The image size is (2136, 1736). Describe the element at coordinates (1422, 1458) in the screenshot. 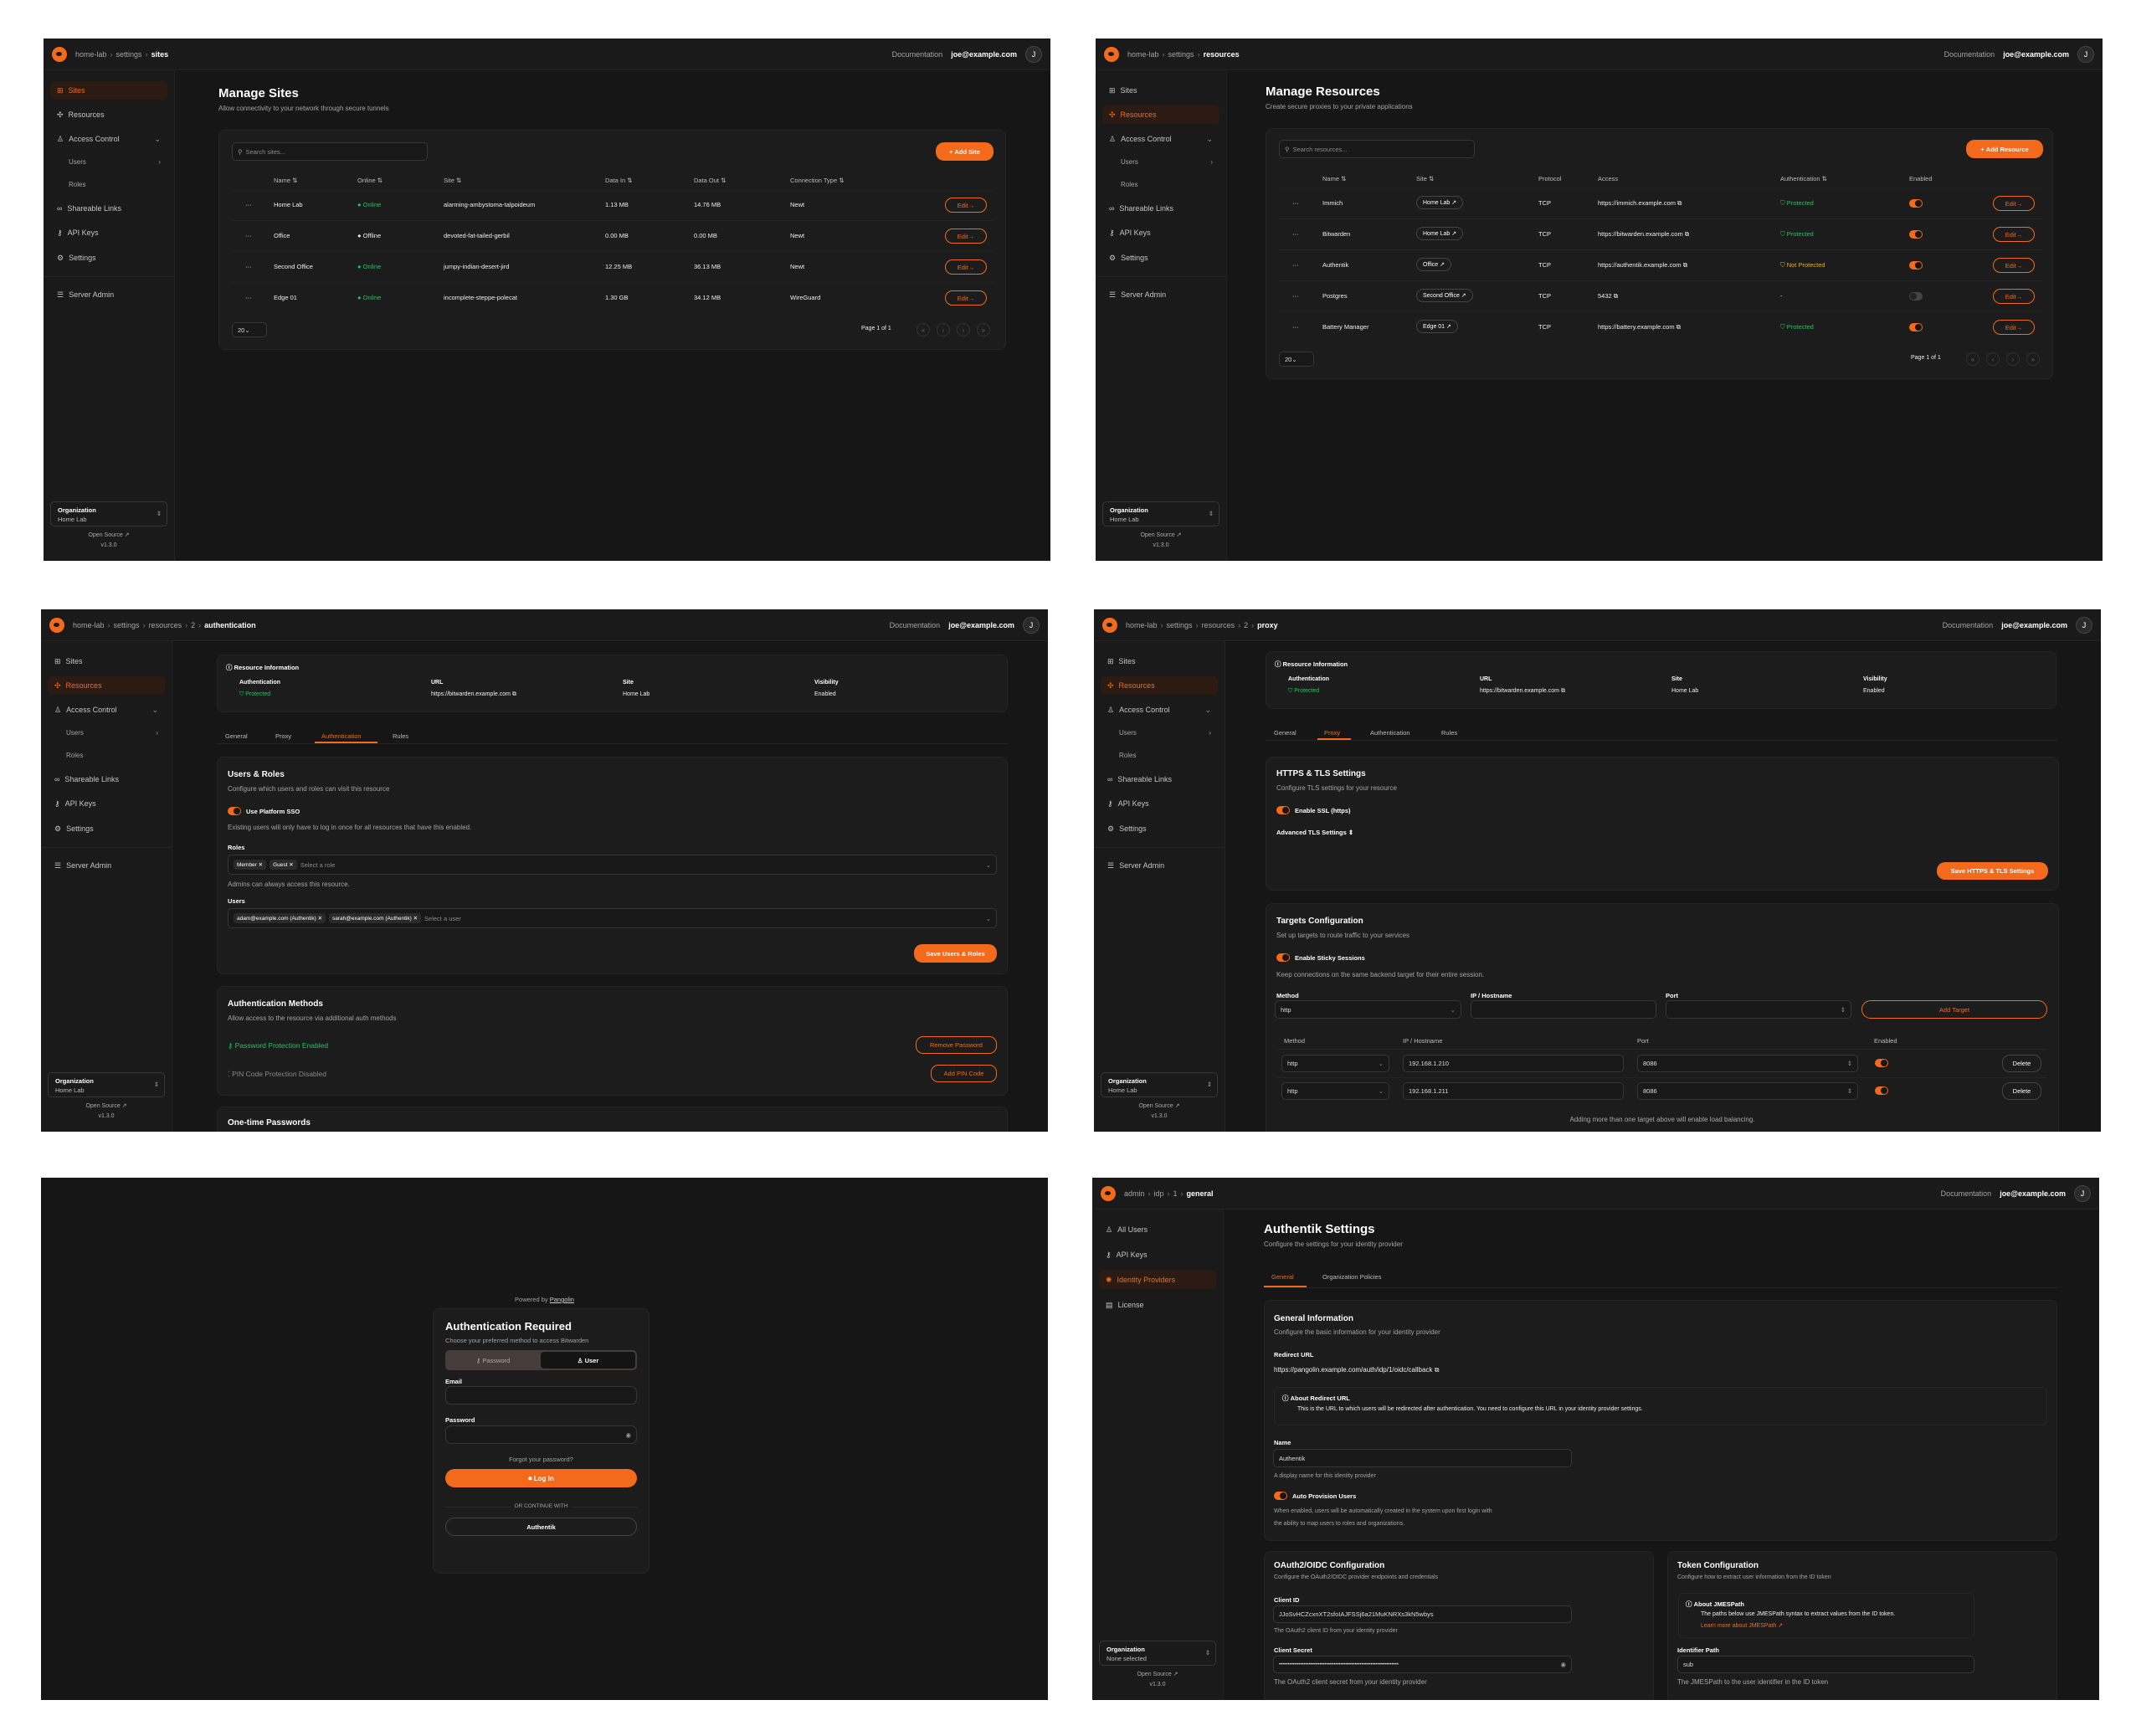

I see `name-input: Authentik` at that location.